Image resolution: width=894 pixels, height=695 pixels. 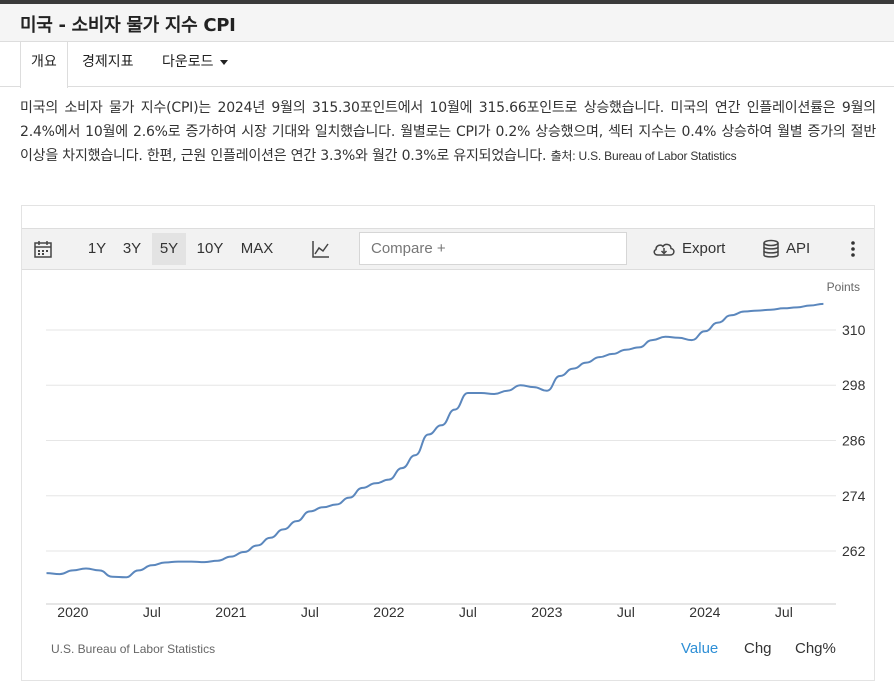 I want to click on mode-chg-button: Chg, so click(x=758, y=648).